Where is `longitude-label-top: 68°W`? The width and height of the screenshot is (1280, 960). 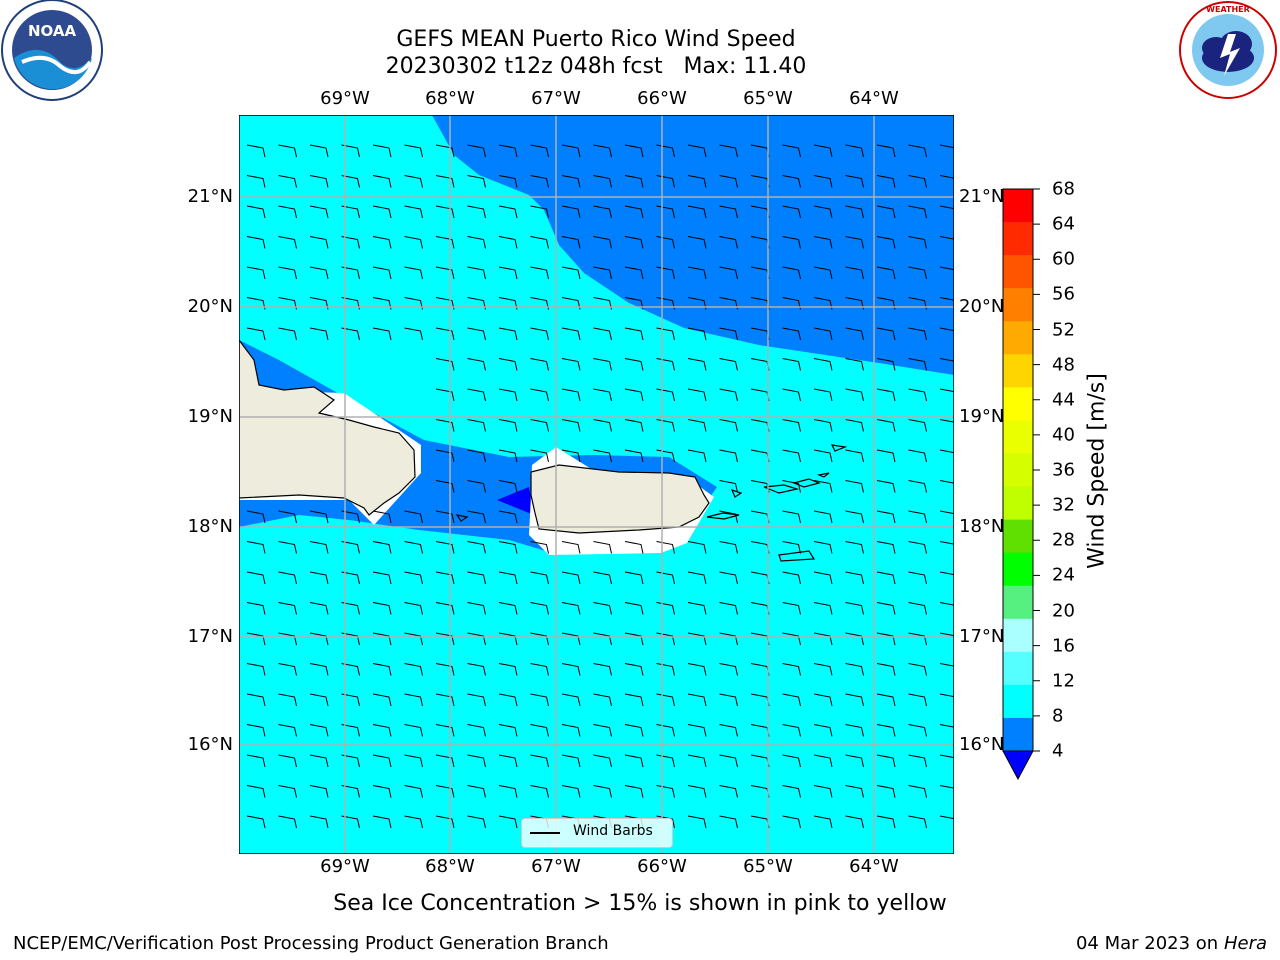
longitude-label-top: 68°W is located at coordinates (450, 98).